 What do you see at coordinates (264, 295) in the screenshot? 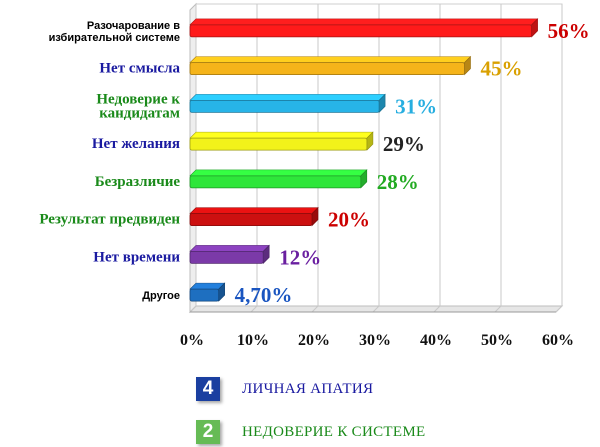
I see `data-label: 4,70%` at bounding box center [264, 295].